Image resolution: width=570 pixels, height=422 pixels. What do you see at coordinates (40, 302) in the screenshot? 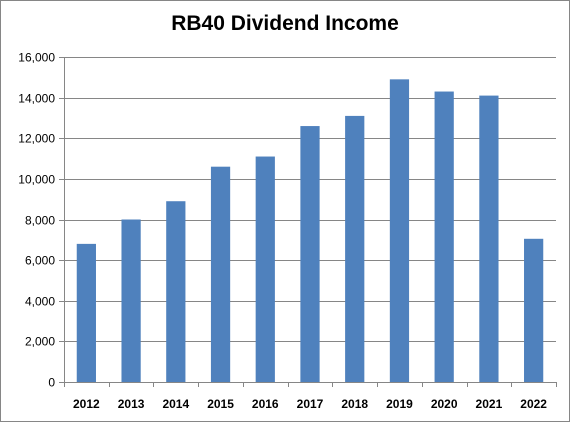
I see `y-tick-label-2: 4,000` at bounding box center [40, 302].